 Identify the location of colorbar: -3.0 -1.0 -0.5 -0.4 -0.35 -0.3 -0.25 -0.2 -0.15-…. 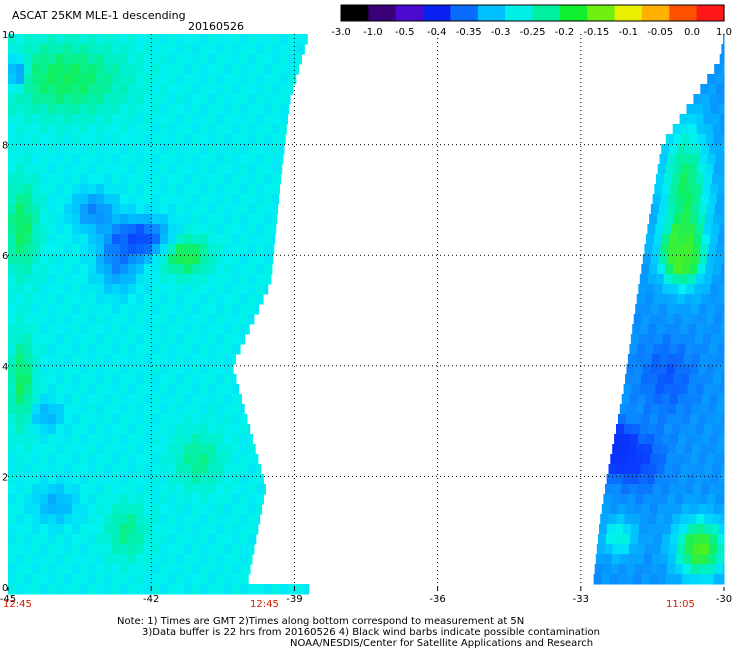
(531, 21).